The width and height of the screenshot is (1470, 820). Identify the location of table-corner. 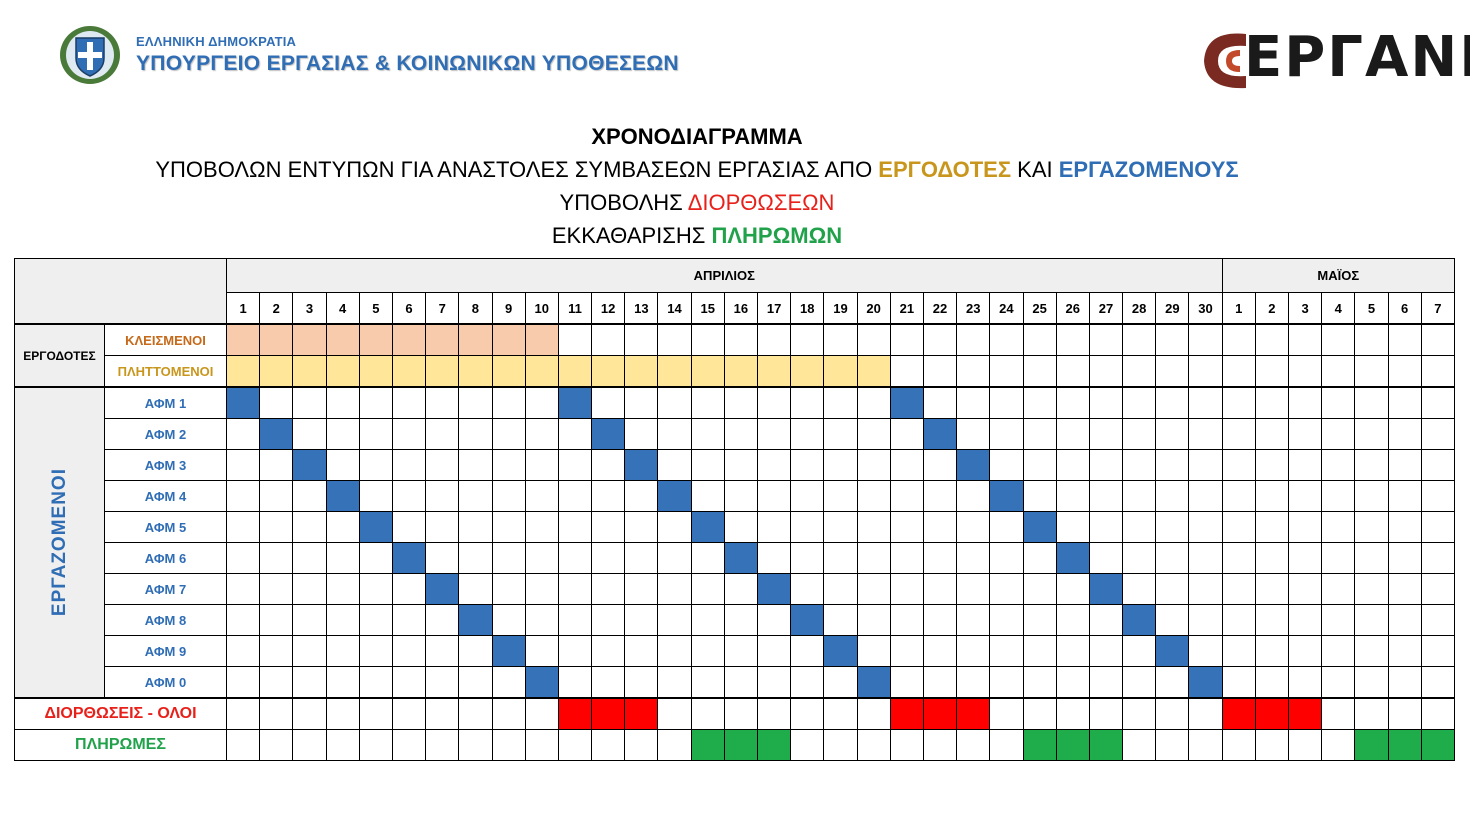
(120, 291).